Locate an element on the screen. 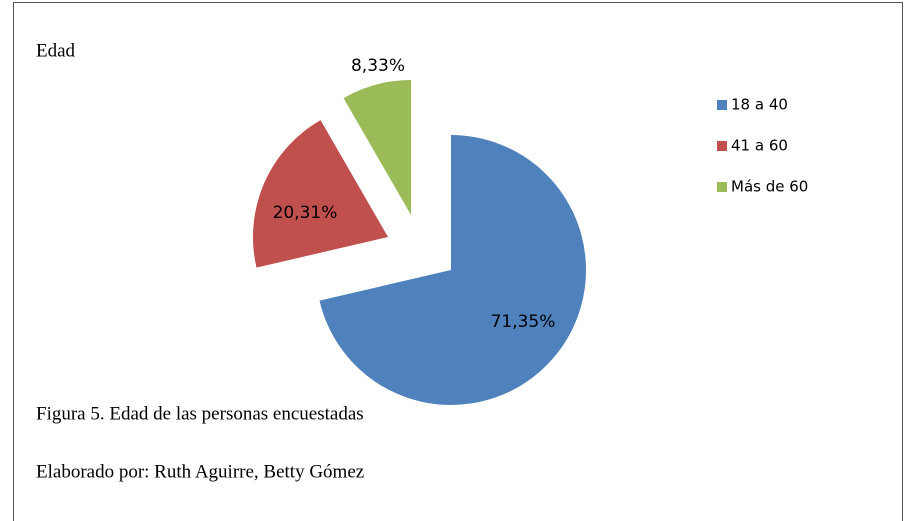  chart-title: Edad is located at coordinates (56, 50).